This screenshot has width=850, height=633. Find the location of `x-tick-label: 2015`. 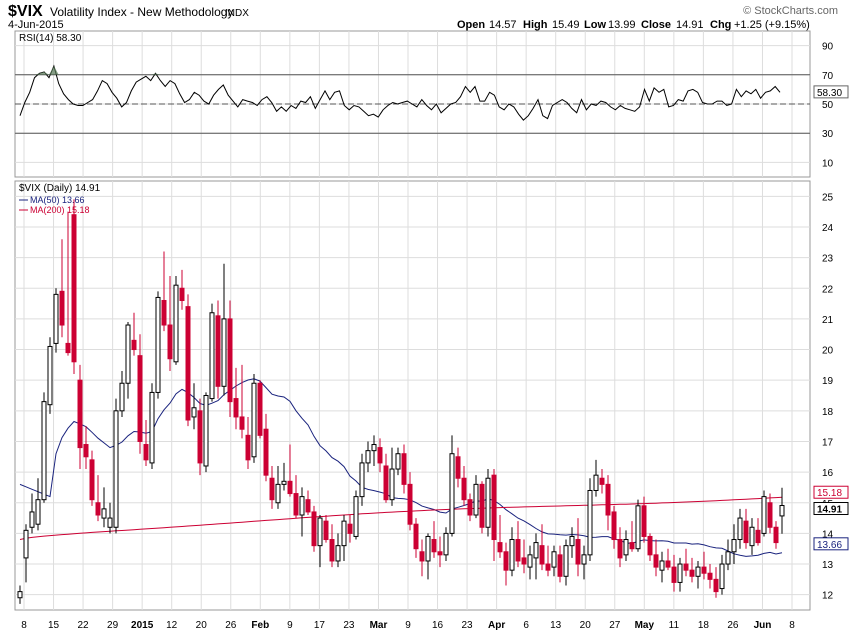

x-tick-label: 2015 is located at coordinates (142, 625).